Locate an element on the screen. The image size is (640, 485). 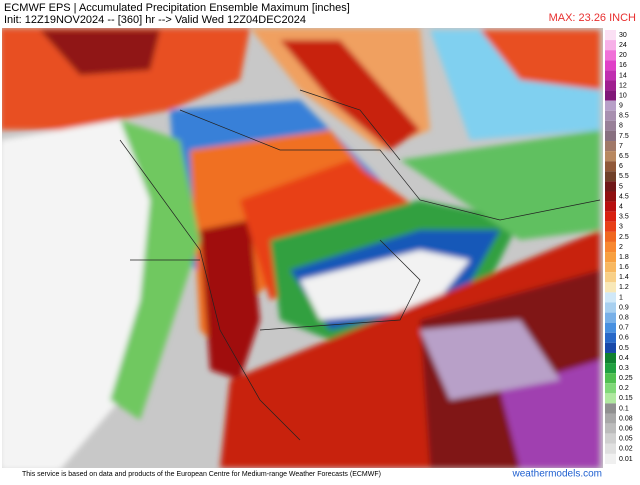
colorbar-label: 30 is located at coordinates (623, 35).